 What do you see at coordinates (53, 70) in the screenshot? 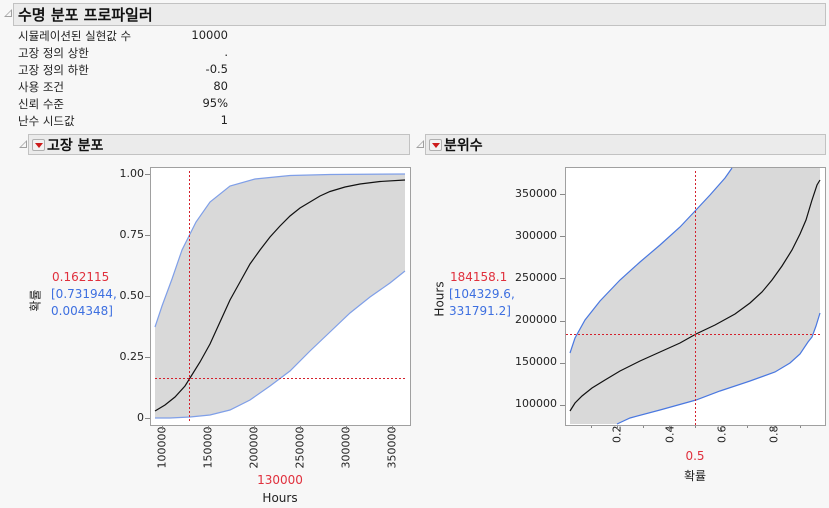
I see `setting-label: 고장 정의 하한` at bounding box center [53, 70].